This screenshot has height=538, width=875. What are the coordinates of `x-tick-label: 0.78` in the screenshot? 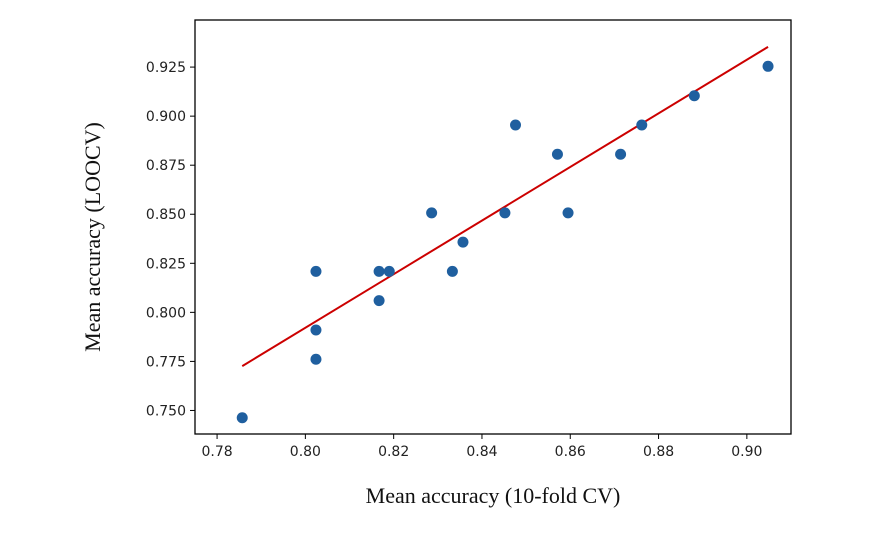 It's located at (216, 452).